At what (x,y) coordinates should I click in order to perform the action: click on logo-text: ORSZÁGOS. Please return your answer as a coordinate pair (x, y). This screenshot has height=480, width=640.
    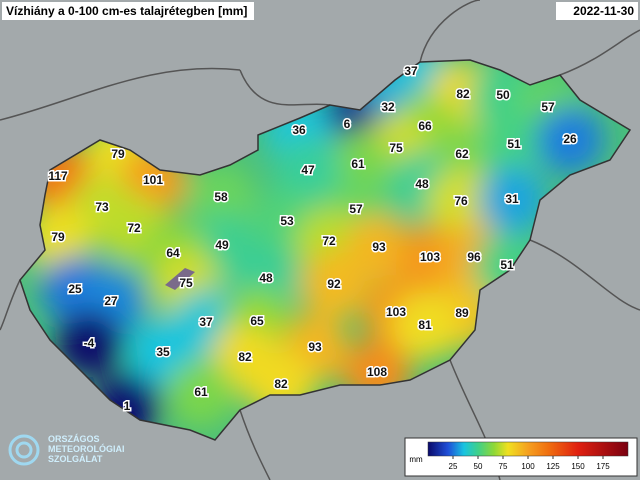
    Looking at the image, I should click on (74, 439).